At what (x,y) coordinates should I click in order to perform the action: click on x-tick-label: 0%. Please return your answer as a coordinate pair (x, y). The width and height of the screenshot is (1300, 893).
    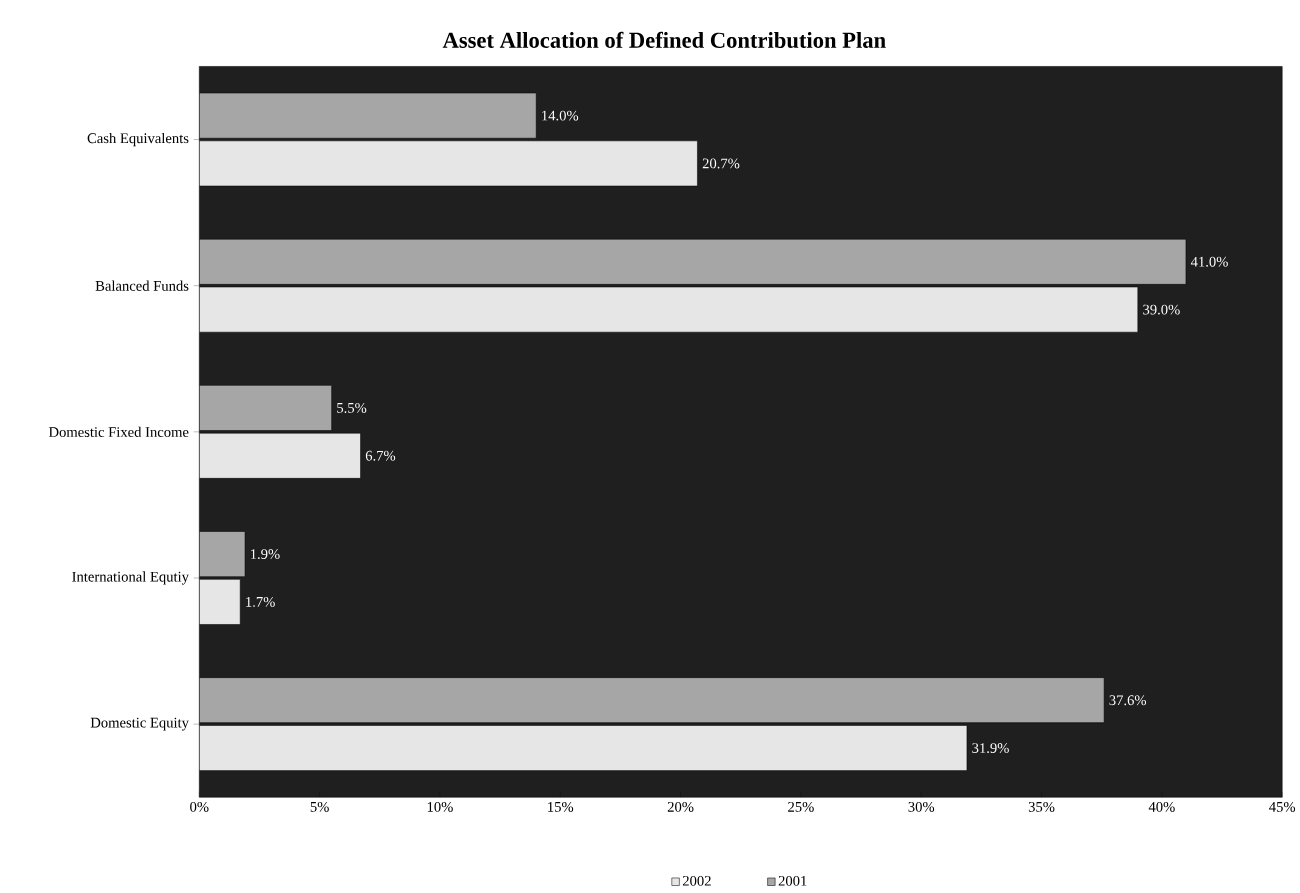
    Looking at the image, I should click on (199, 806).